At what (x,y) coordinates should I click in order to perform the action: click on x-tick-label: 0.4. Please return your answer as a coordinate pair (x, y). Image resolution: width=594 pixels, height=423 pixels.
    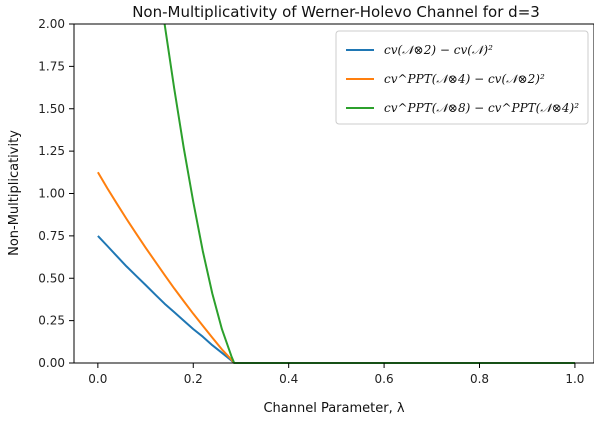
    Looking at the image, I should click on (288, 379).